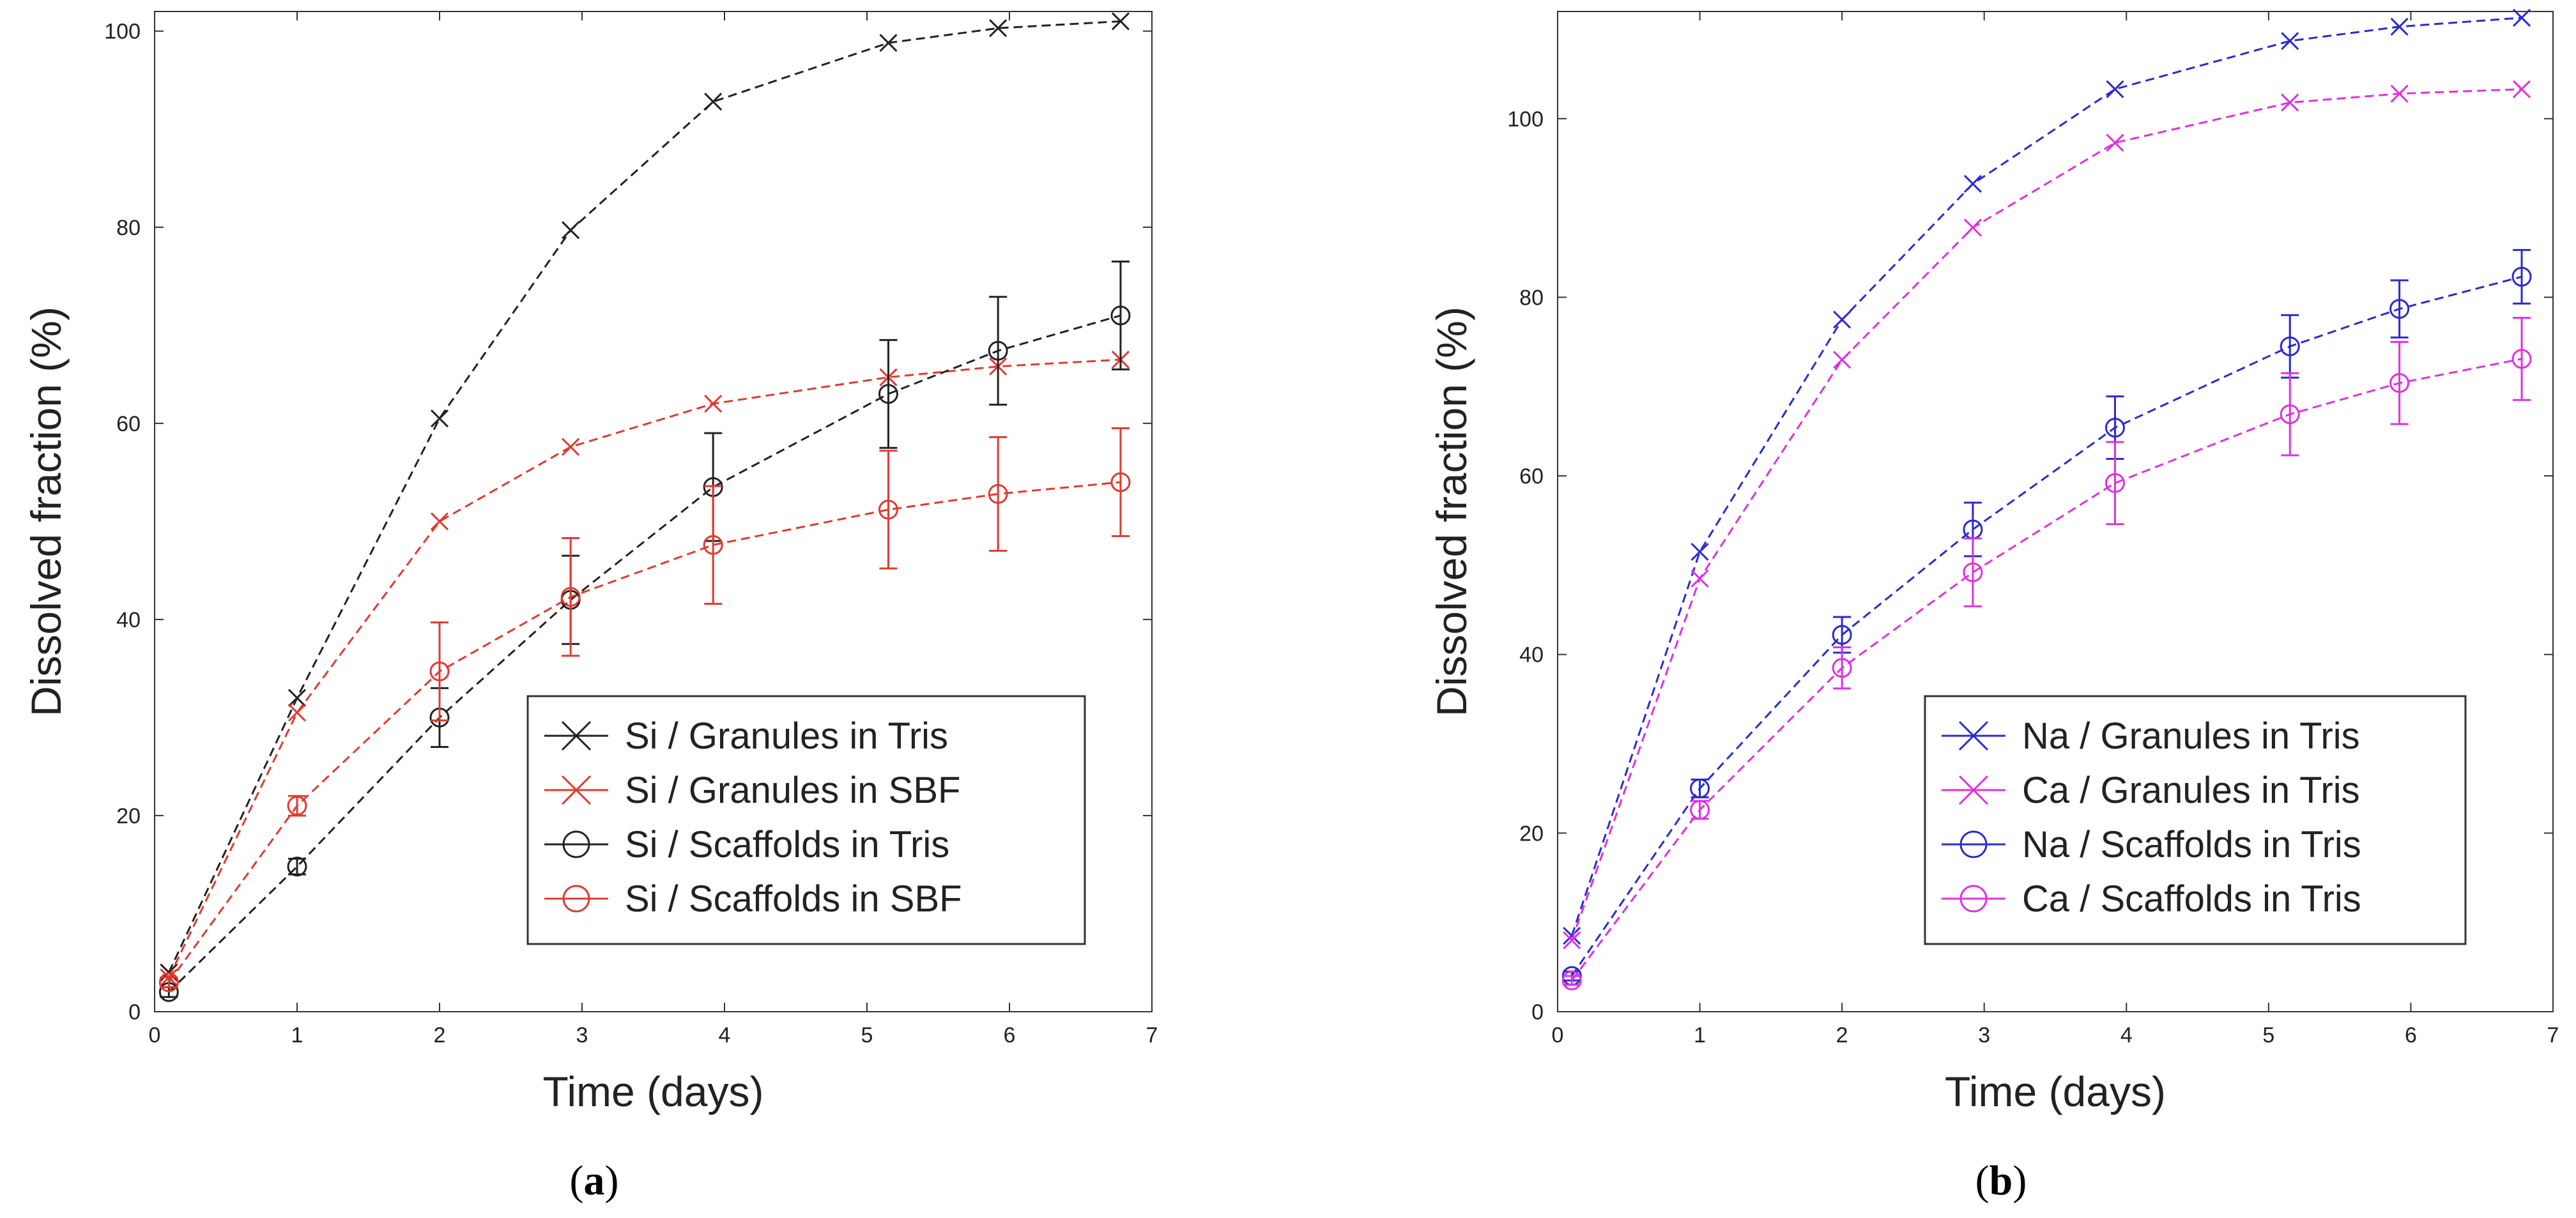 The height and width of the screenshot is (1218, 2576). Describe the element at coordinates (2001, 1180) in the screenshot. I see `chart-b-caption: (b)` at that location.